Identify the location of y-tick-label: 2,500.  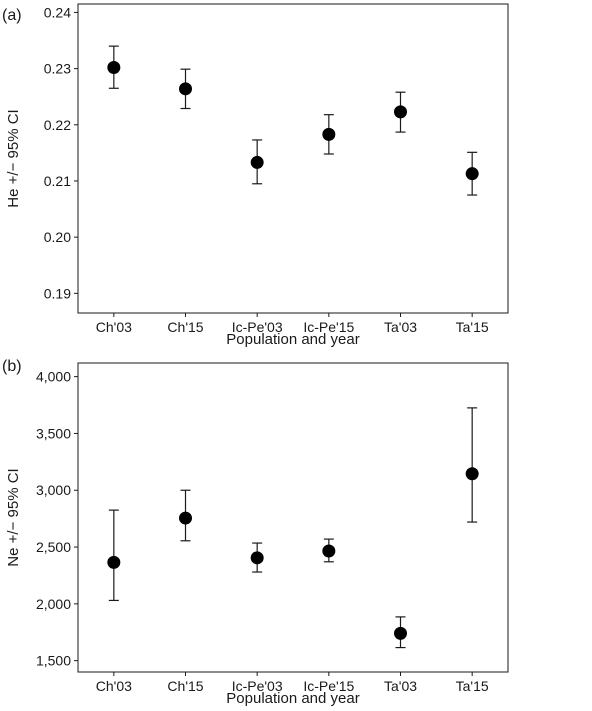
(53, 547).